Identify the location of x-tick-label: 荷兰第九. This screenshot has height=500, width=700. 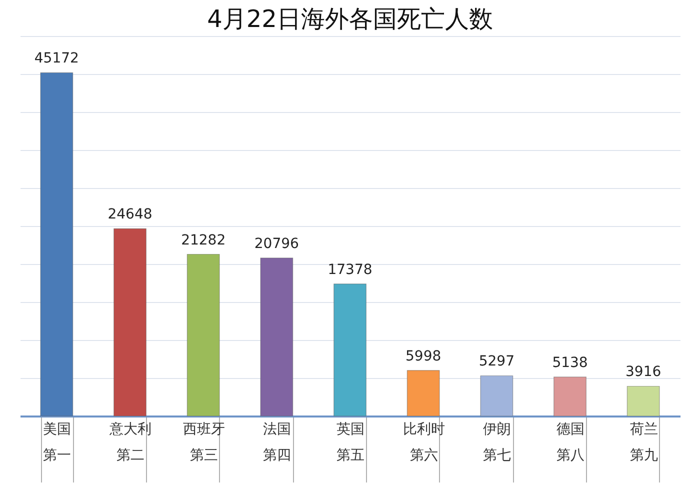
(644, 443).